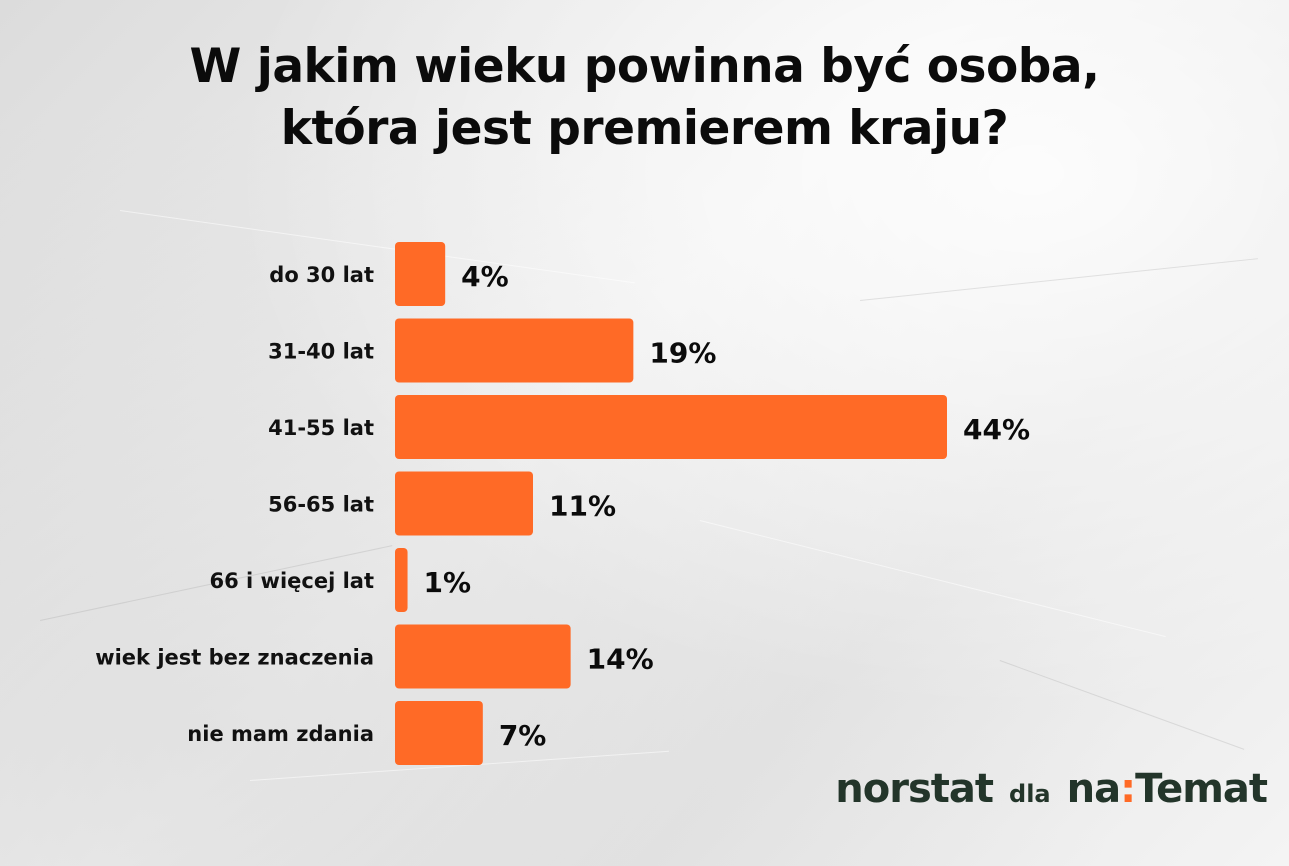 The image size is (1289, 866). Describe the element at coordinates (996, 429) in the screenshot. I see `value-label: 44%` at that location.